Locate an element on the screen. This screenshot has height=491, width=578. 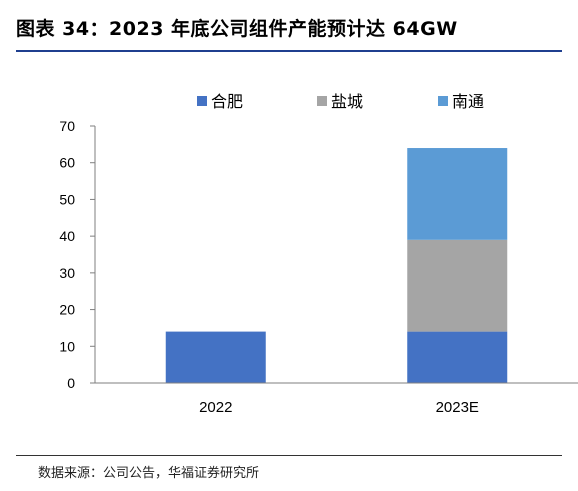
y-axis: 0 10 20 30 40 50 60 70 is located at coordinates (77, 254).